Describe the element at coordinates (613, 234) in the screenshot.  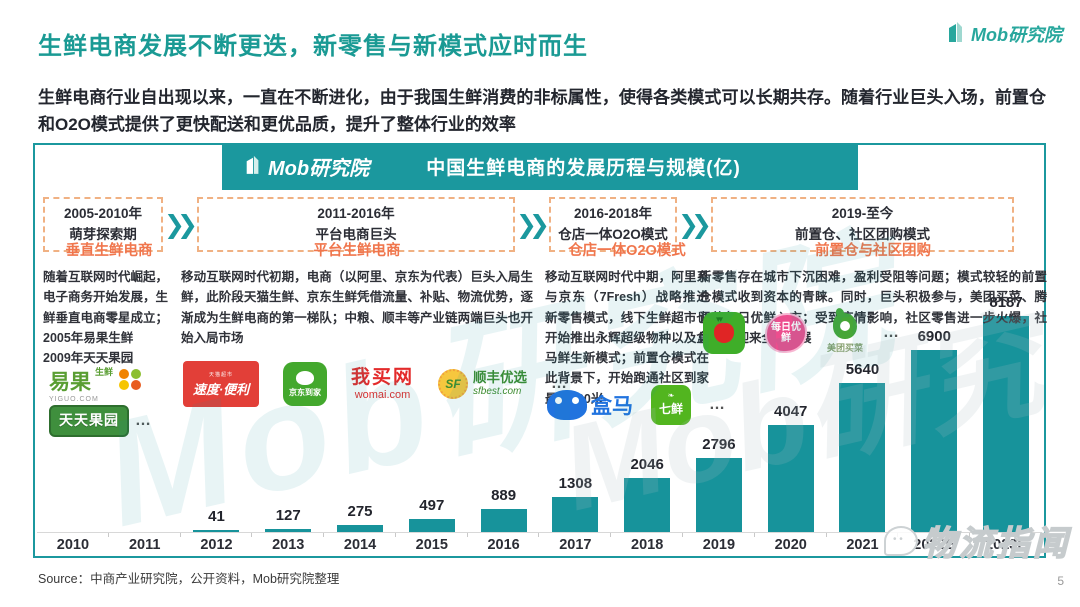
I see `phase-label: 仓店一体O2O模式` at that location.